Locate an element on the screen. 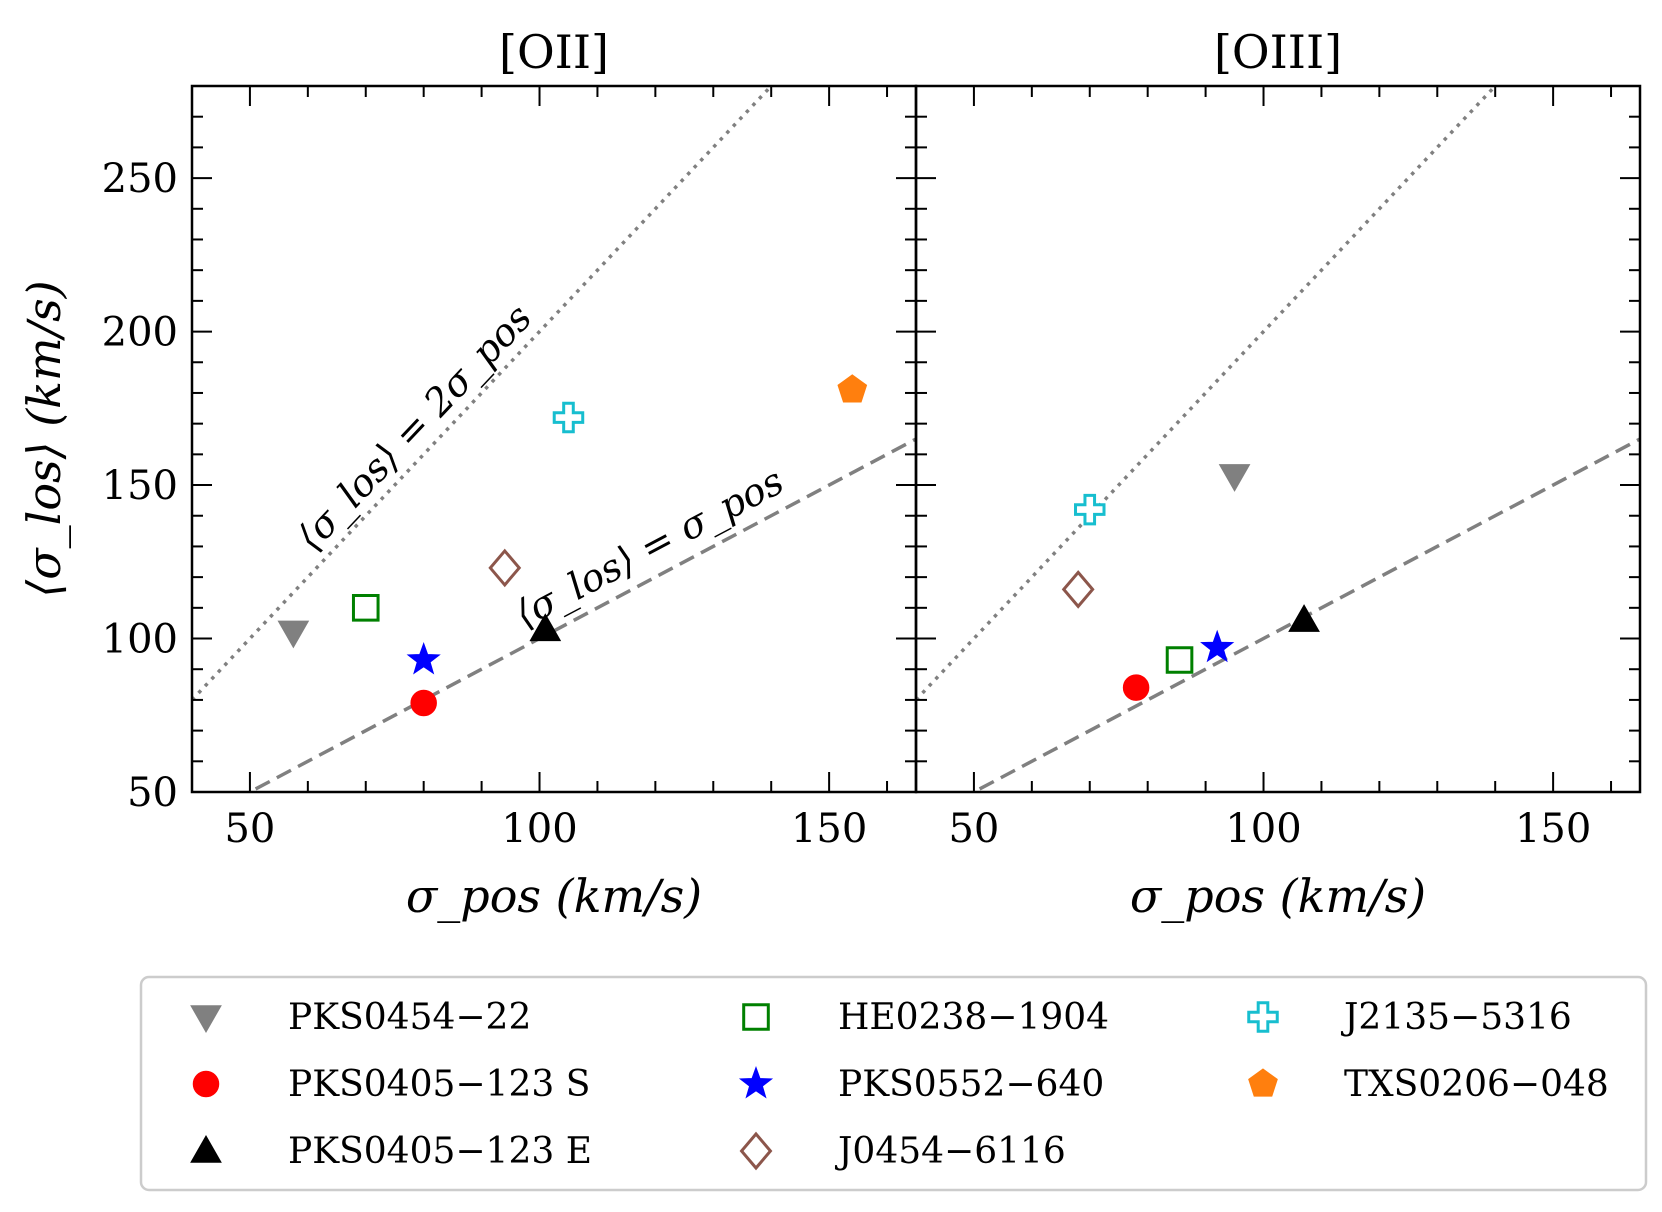  legend-marker-circle is located at coordinates (206, 1084).